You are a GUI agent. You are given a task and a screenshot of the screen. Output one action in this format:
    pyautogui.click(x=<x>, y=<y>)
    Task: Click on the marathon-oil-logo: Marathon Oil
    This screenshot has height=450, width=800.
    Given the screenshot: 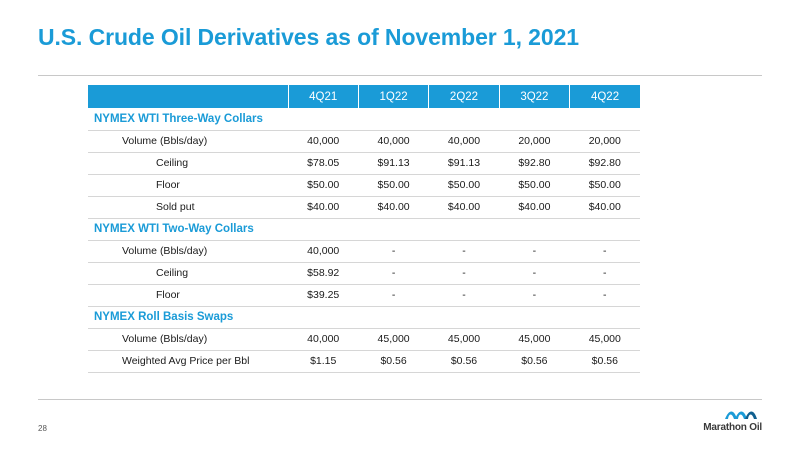 What is the action you would take?
    pyautogui.click(x=727, y=421)
    